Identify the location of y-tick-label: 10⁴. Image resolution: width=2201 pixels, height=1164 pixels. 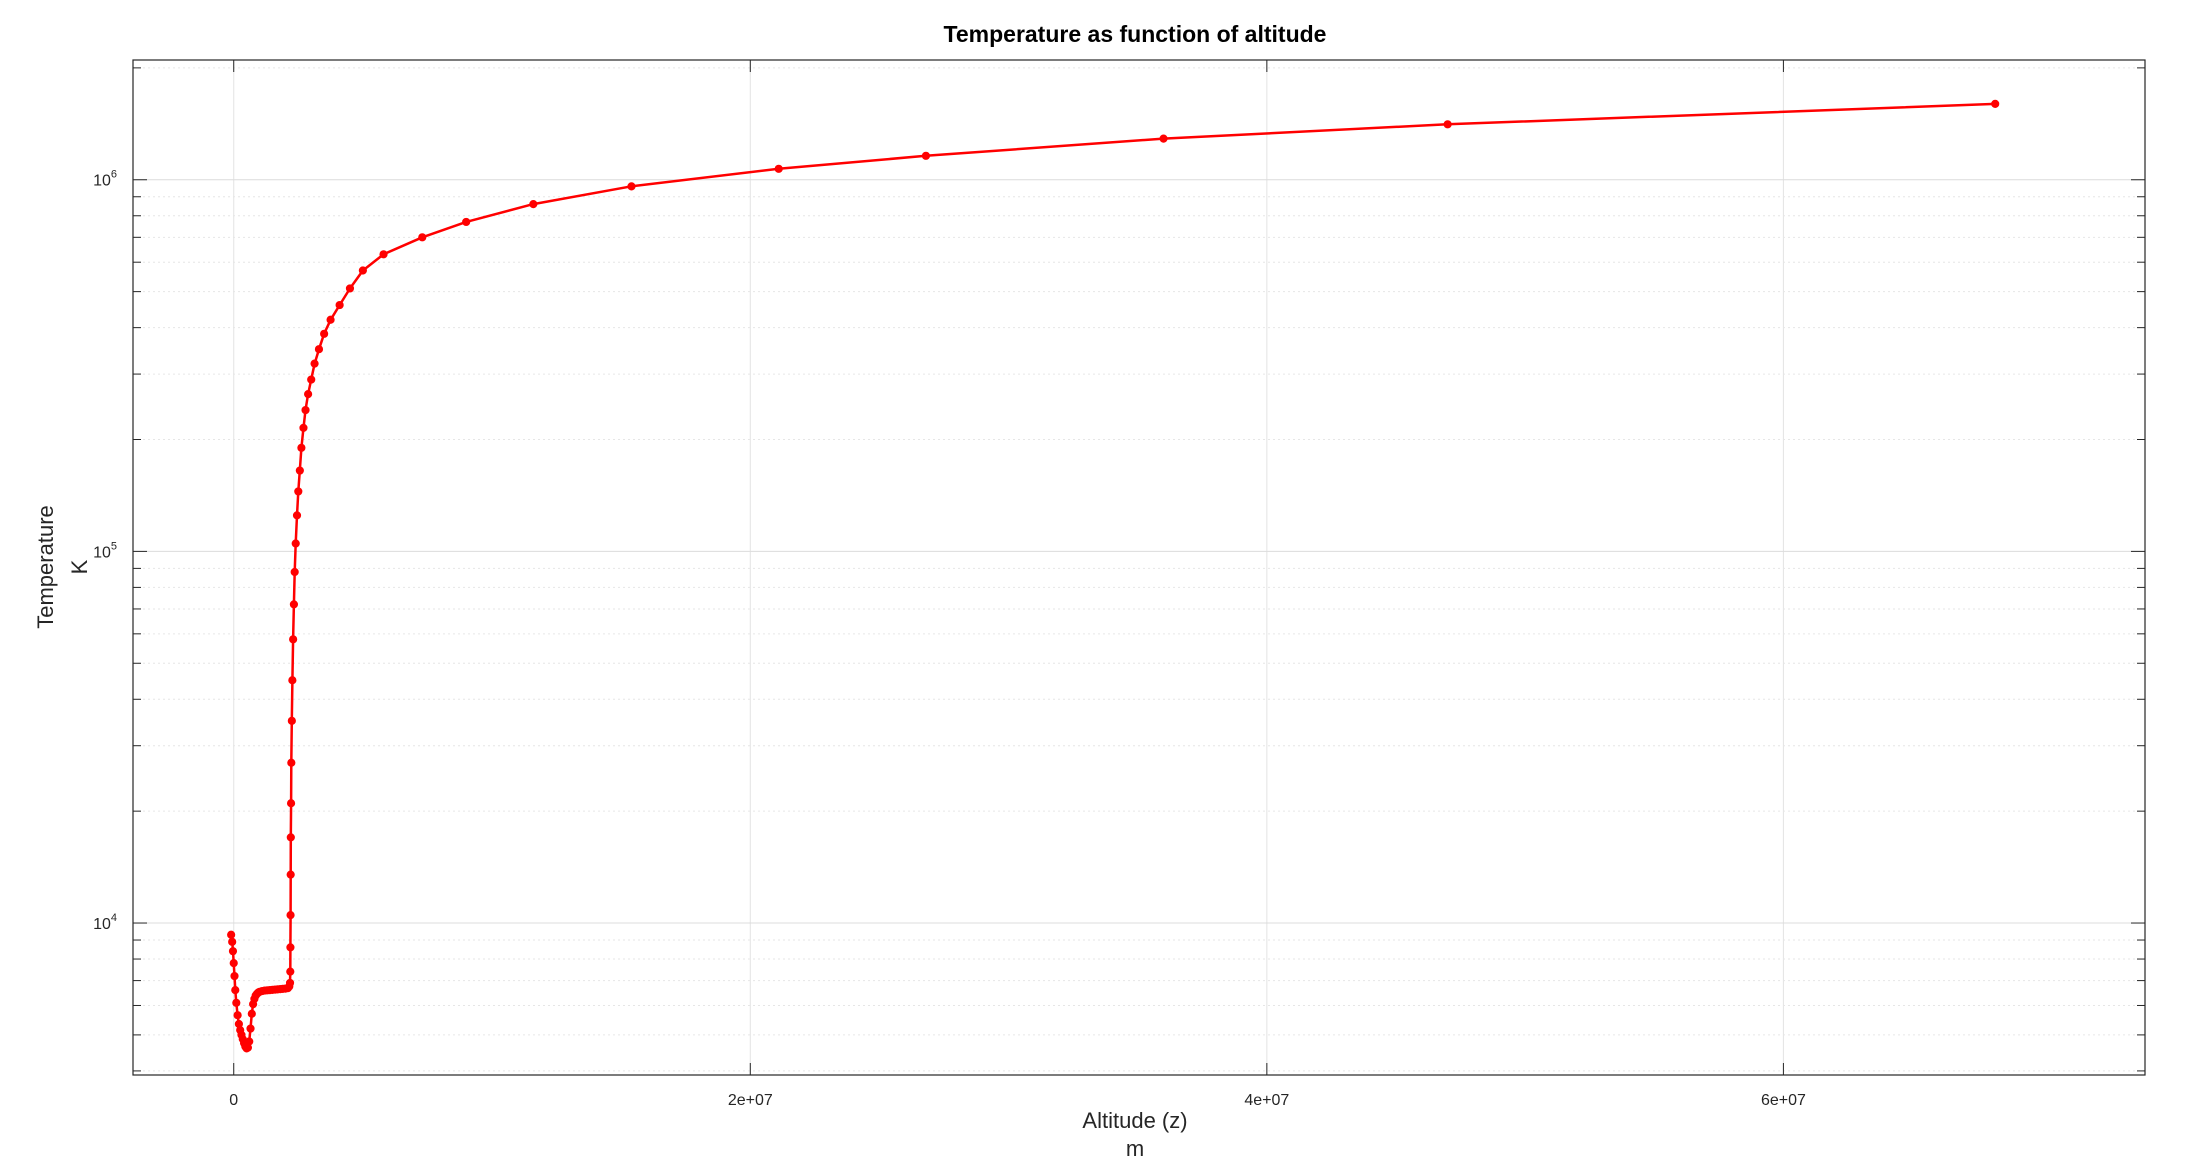
(105, 922).